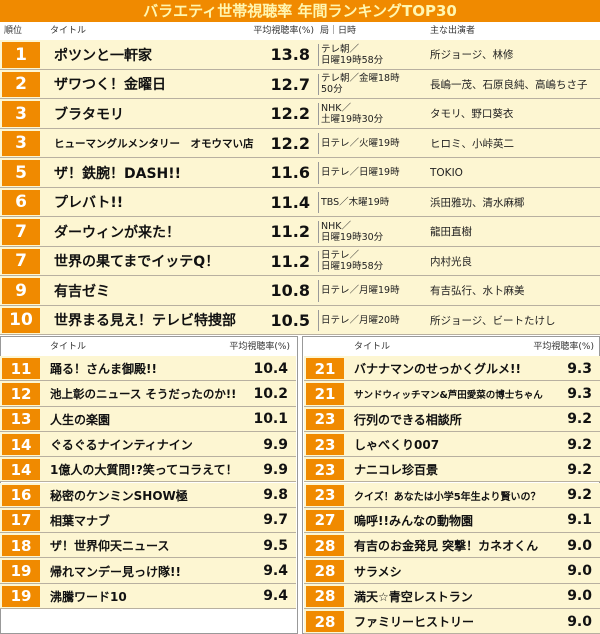  I want to click on rank-badge: 18, so click(21, 546).